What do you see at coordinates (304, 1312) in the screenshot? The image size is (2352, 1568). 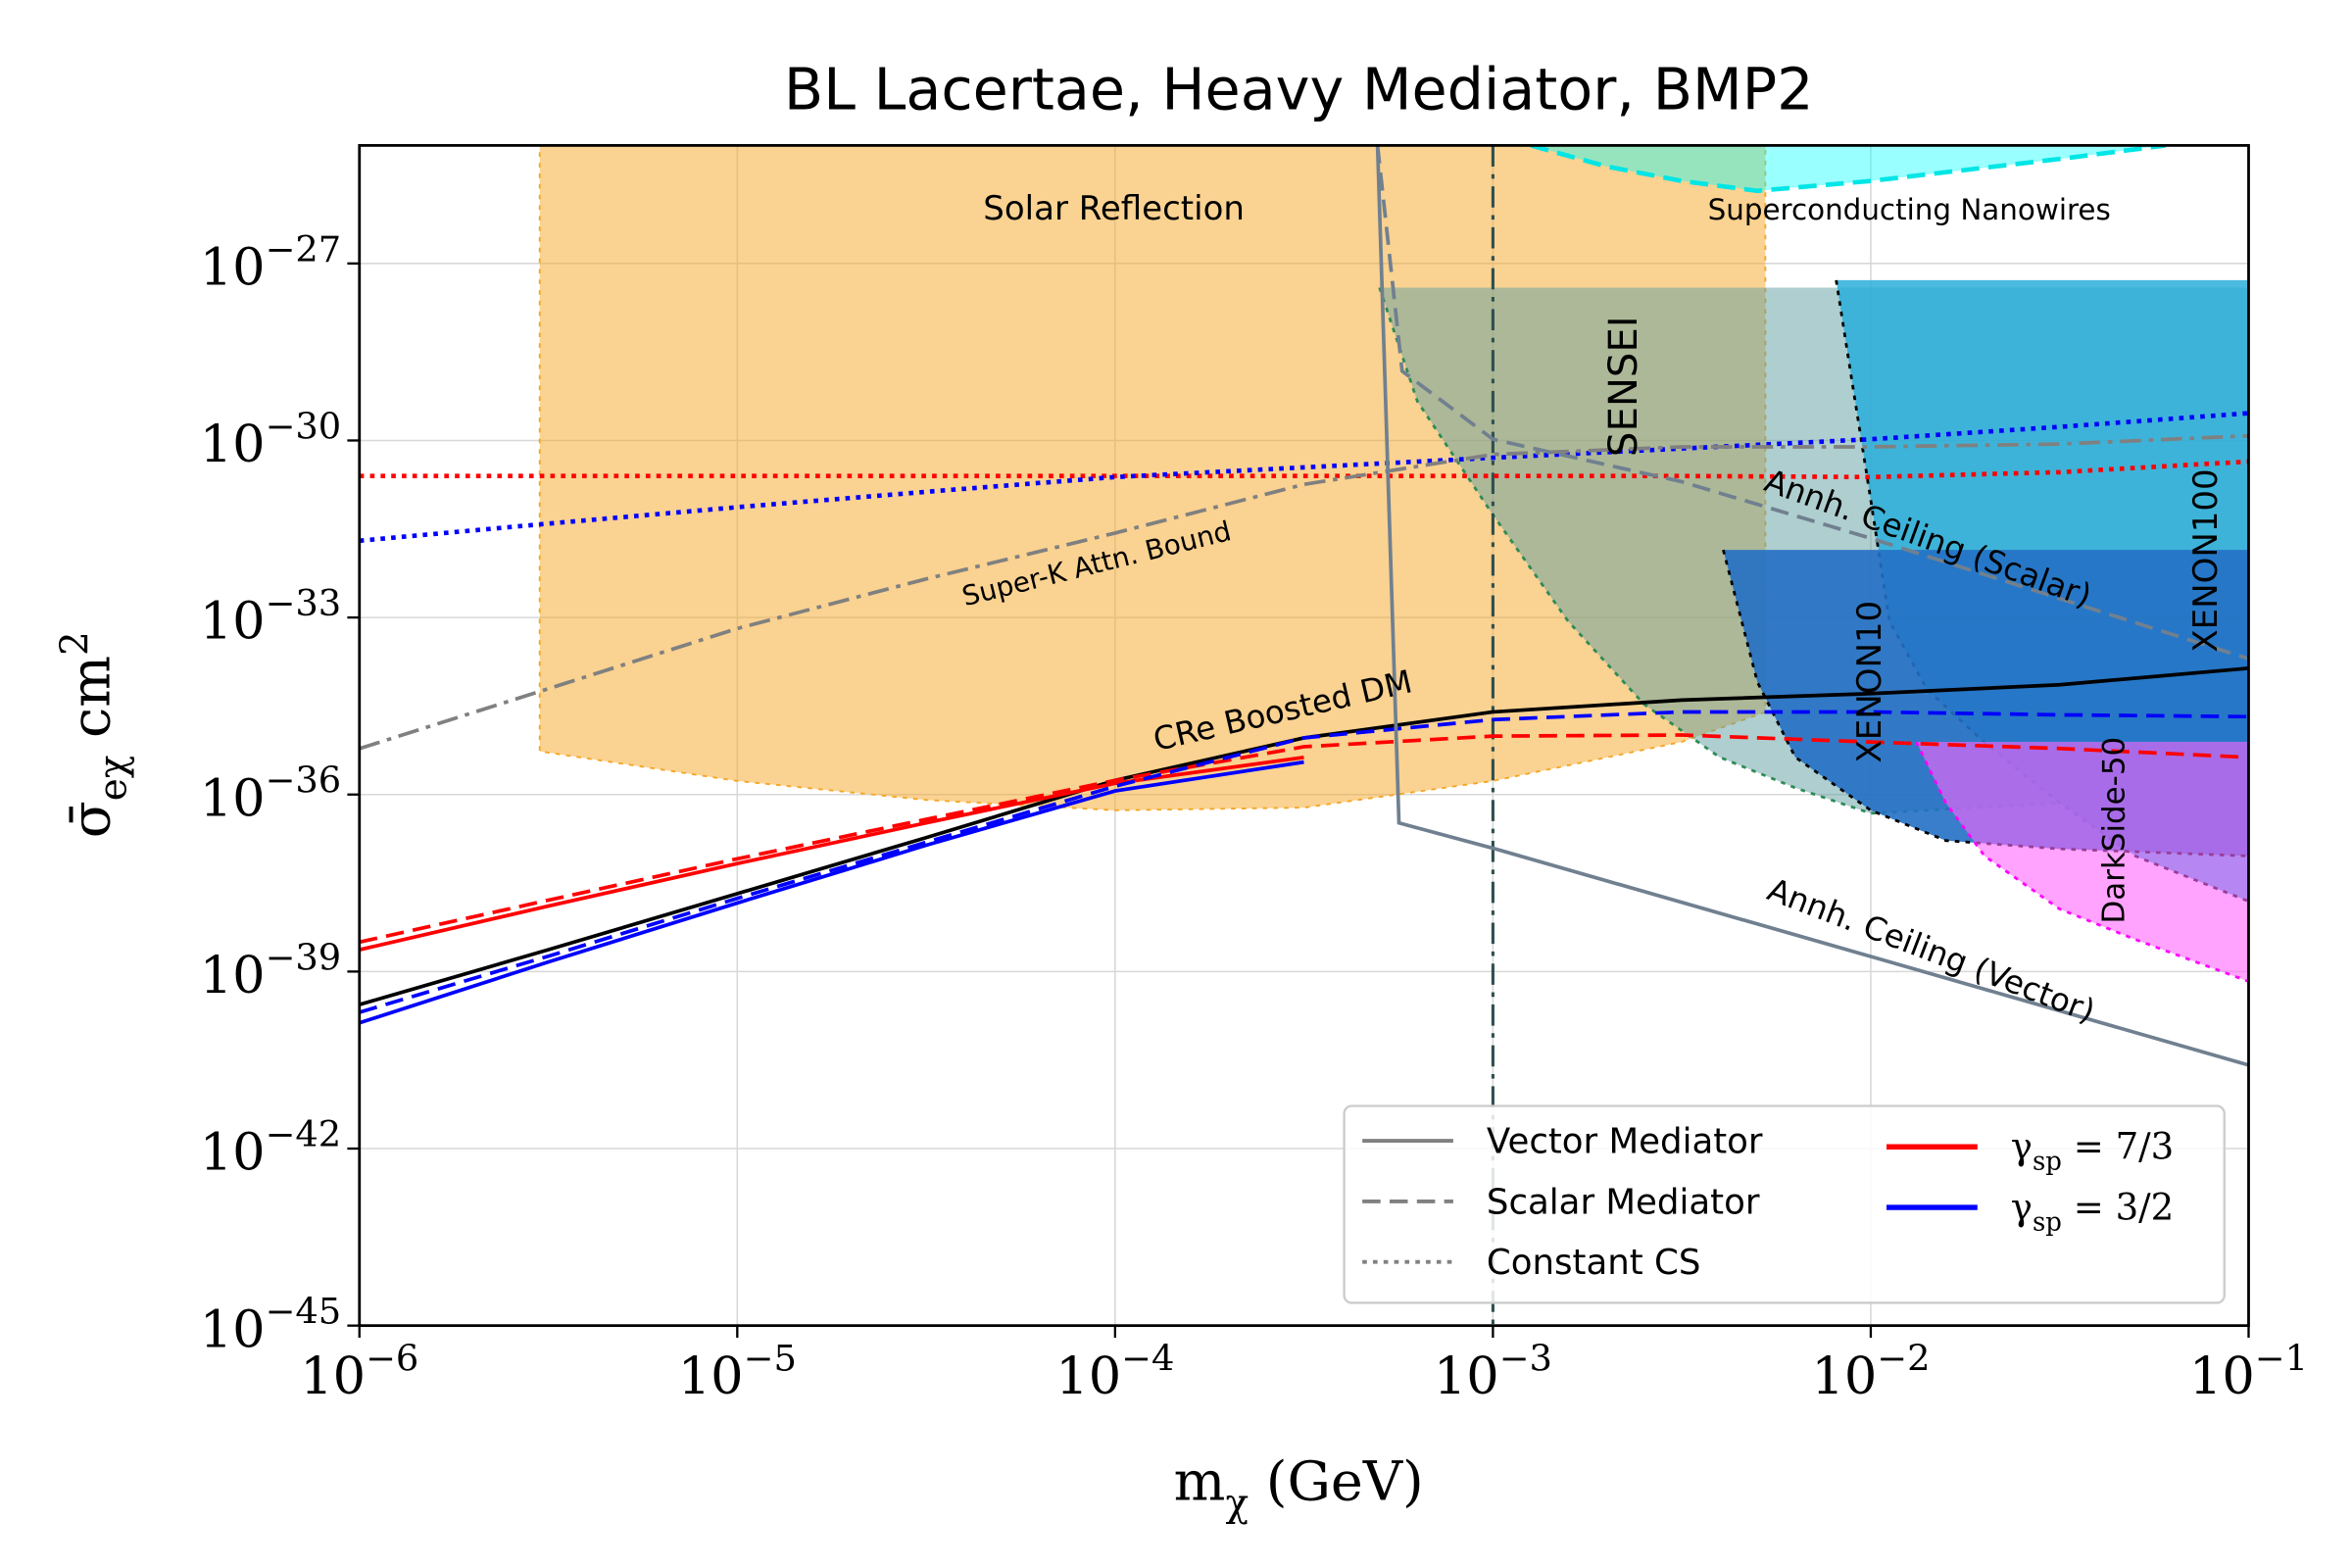 I see `label-exponent: −45` at bounding box center [304, 1312].